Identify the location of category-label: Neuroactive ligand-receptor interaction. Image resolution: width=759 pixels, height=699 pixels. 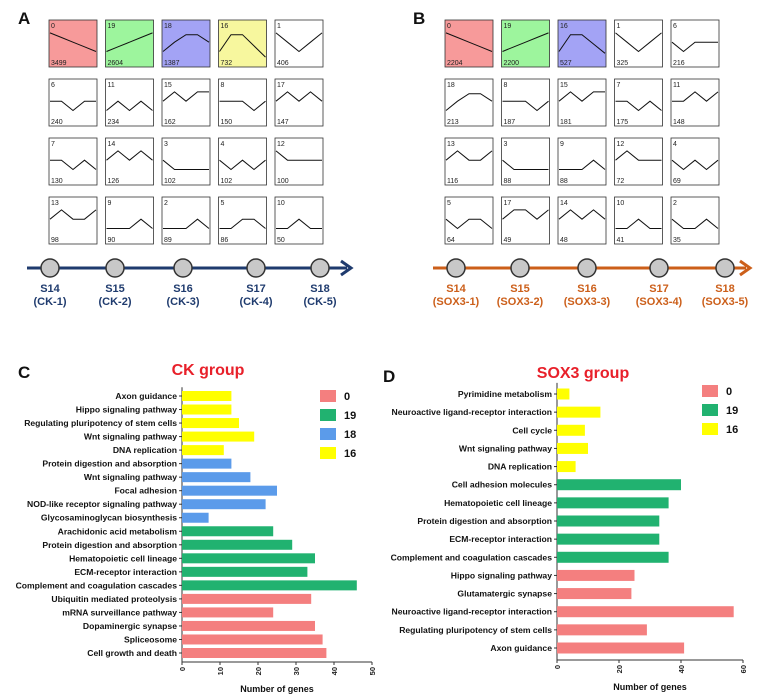
(472, 612).